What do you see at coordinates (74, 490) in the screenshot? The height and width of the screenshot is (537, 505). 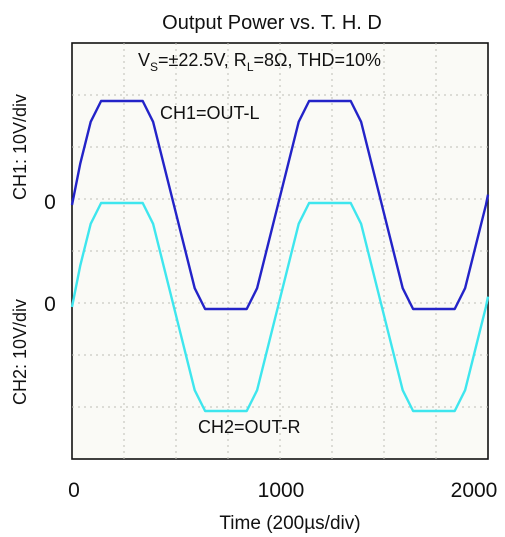 I see `x-tick-label: 0` at bounding box center [74, 490].